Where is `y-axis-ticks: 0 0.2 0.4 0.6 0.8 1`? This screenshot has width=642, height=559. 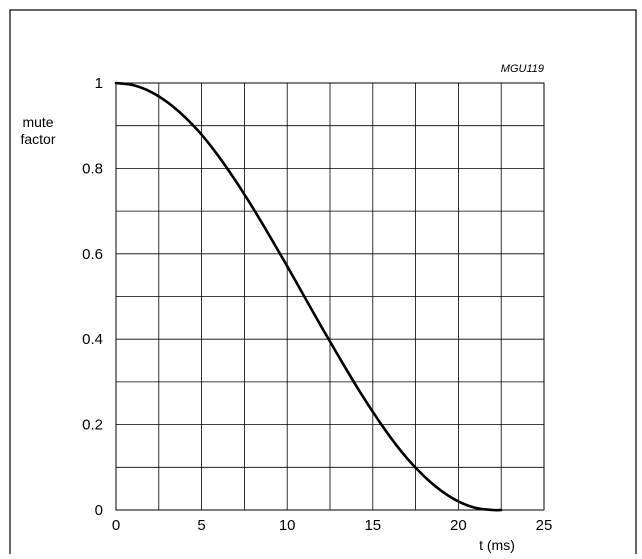 y-axis-ticks: 0 0.2 0.4 0.6 0.8 1 is located at coordinates (92, 297).